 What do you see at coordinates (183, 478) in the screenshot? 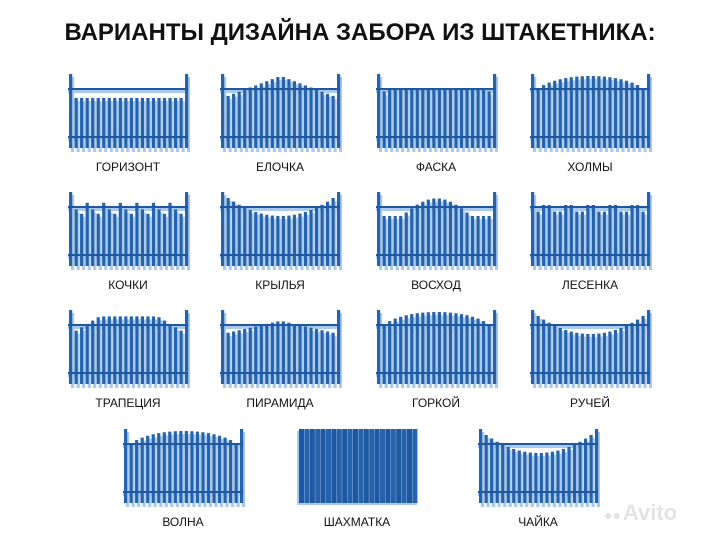
I see `fence-variant: ВОЛНА` at bounding box center [183, 478].